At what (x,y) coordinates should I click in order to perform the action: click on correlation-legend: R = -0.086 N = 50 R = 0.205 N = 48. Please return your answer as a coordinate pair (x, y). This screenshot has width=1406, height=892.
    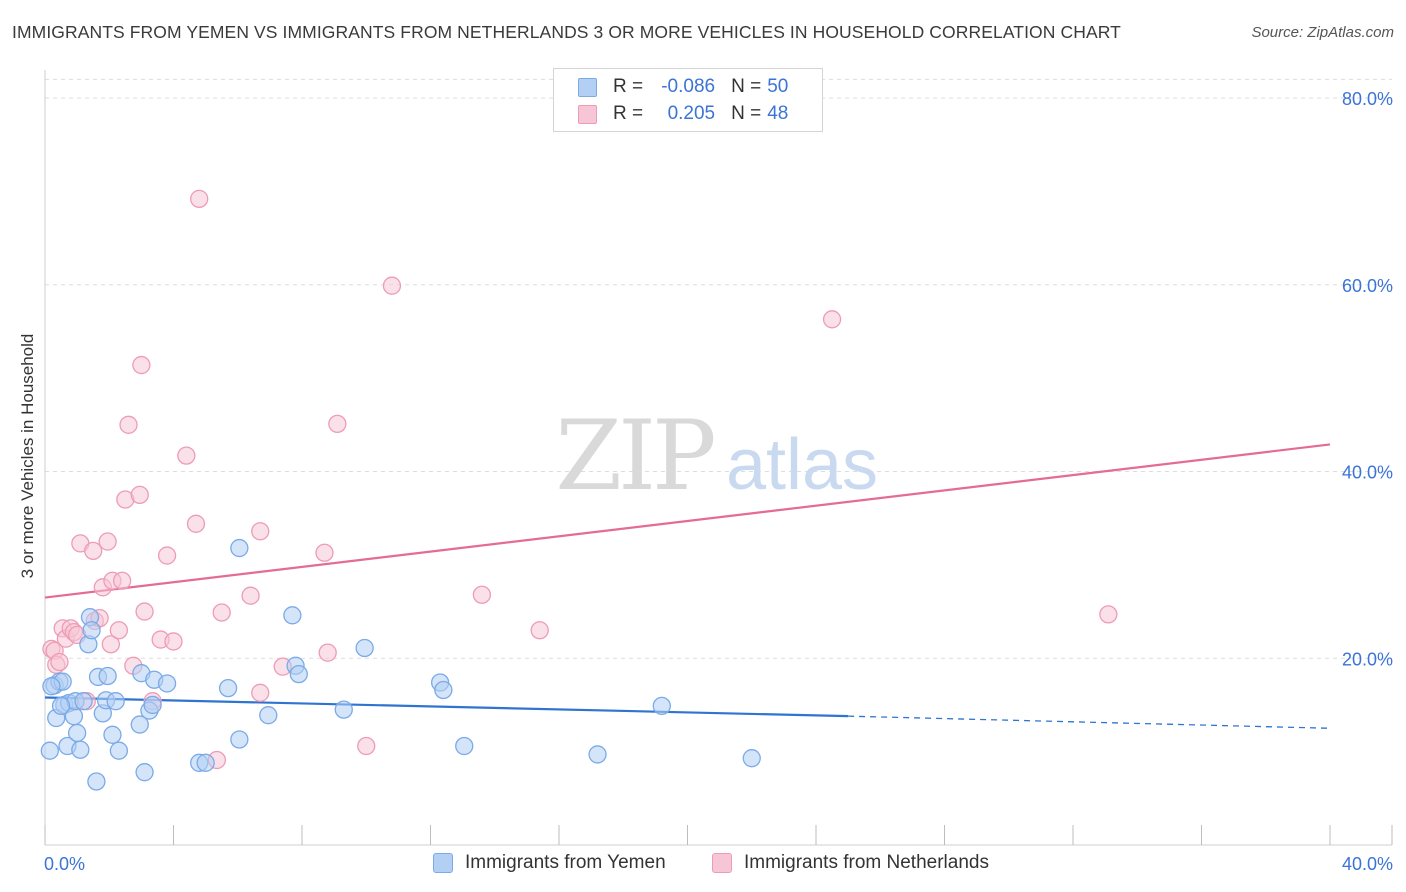
    Looking at the image, I should click on (688, 100).